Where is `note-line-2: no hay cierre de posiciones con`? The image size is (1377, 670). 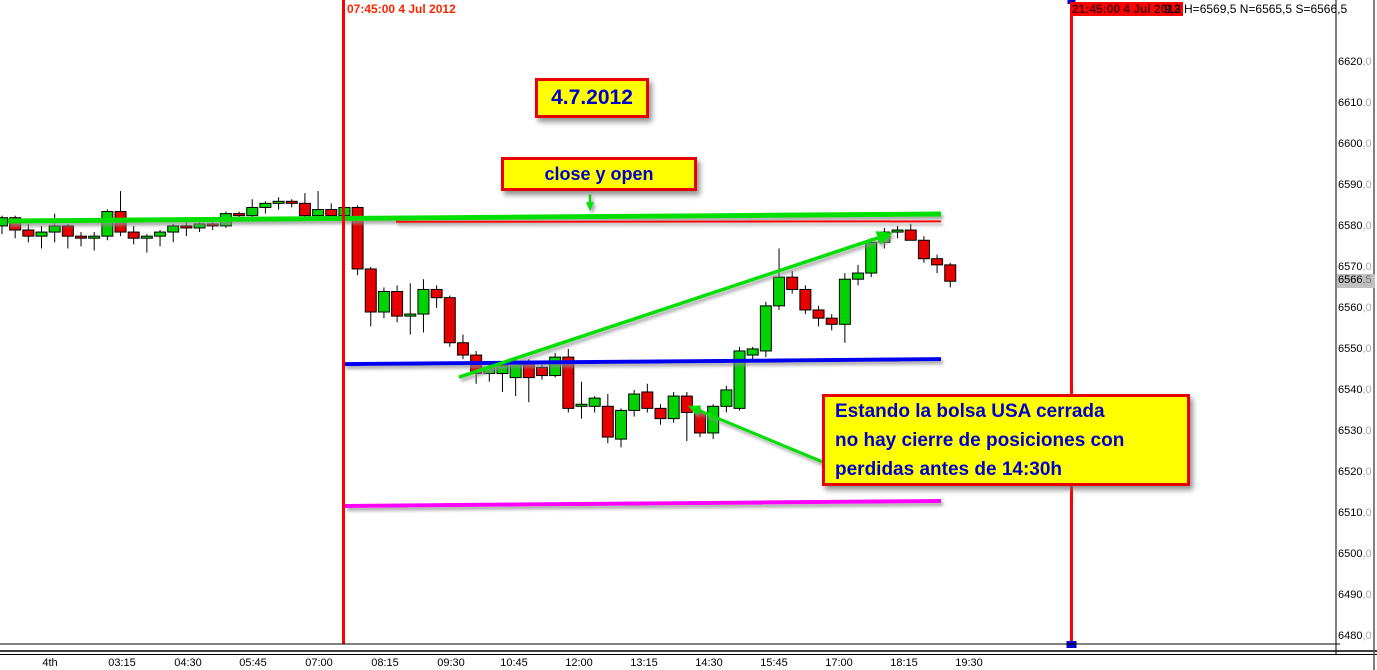
note-line-2: no hay cierre de posiciones con is located at coordinates (980, 440).